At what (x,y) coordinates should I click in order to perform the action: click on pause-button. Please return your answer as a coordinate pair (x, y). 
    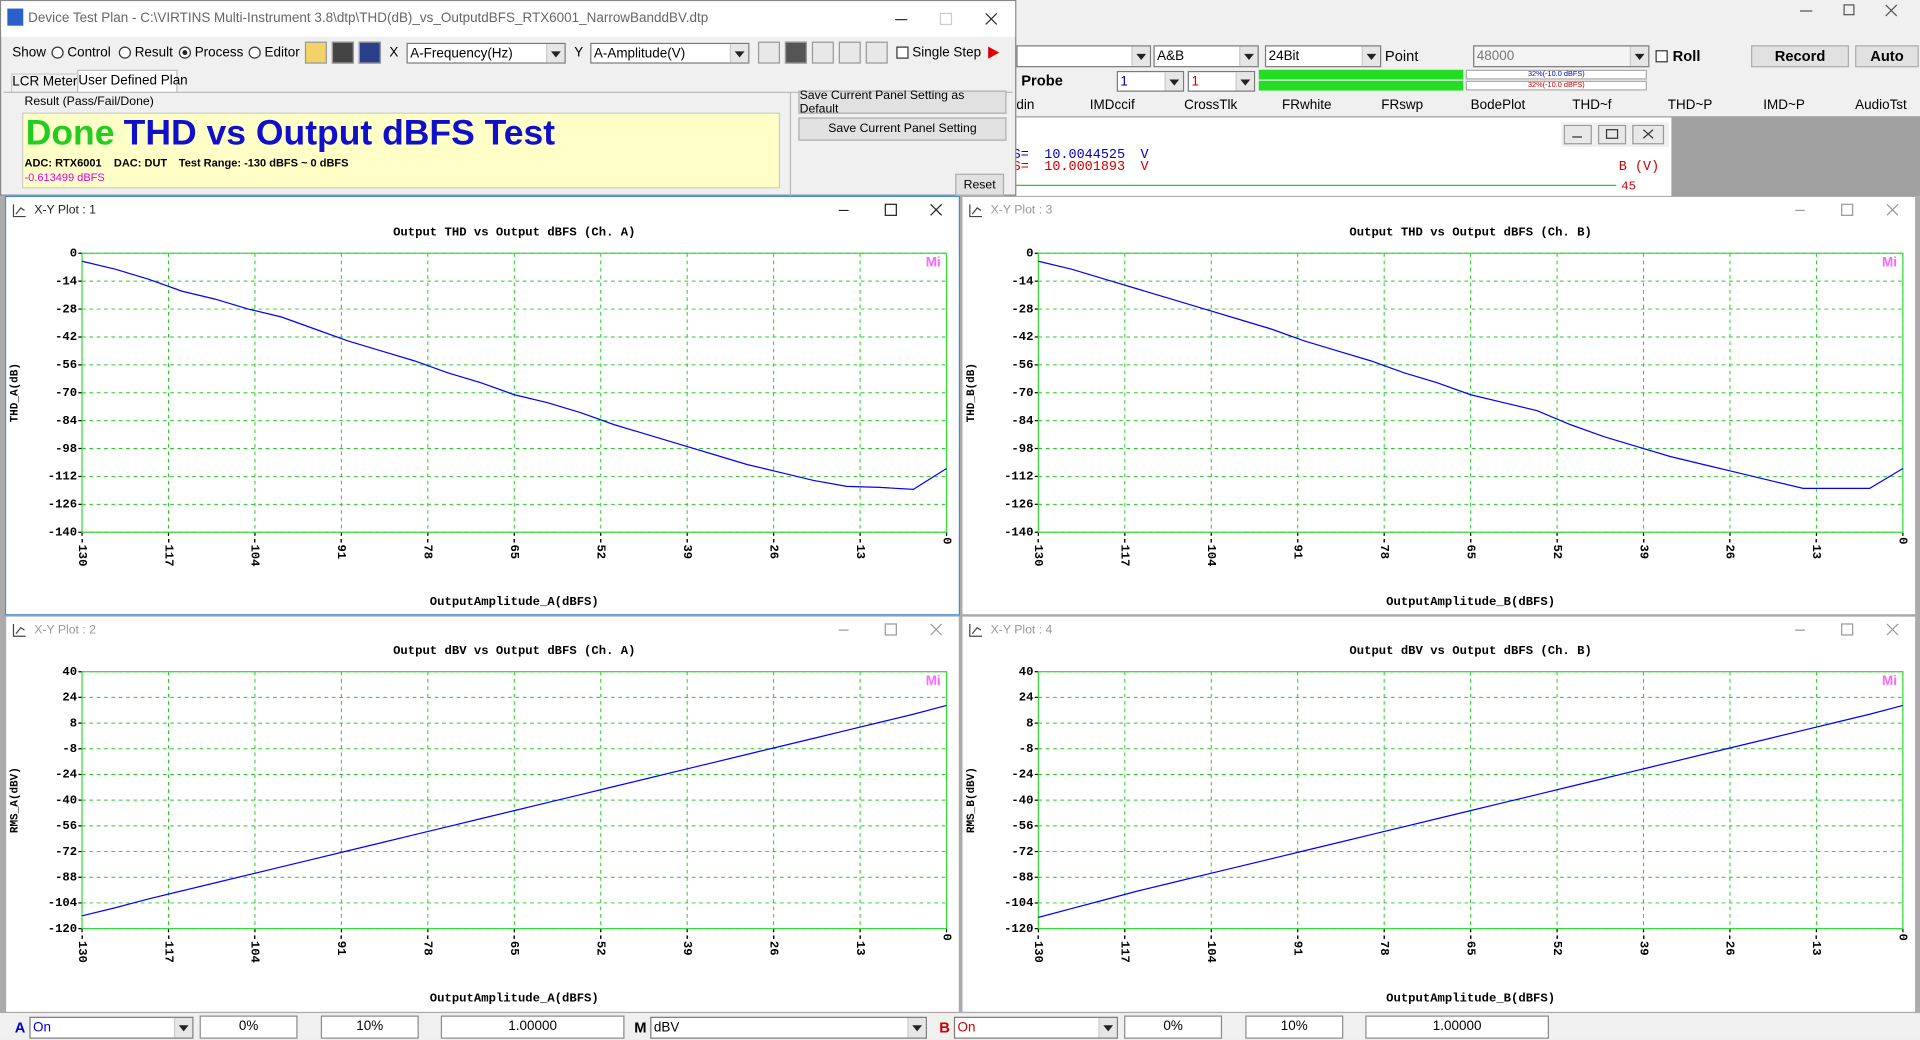
    Looking at the image, I should click on (876, 52).